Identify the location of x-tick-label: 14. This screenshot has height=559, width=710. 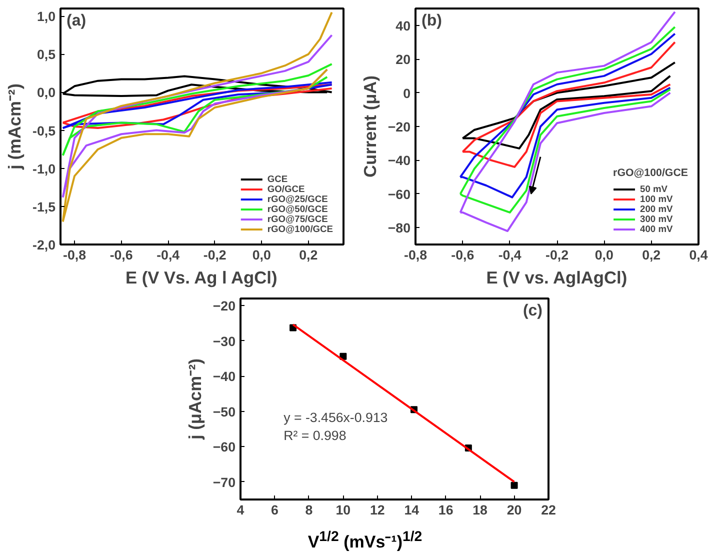
(412, 510).